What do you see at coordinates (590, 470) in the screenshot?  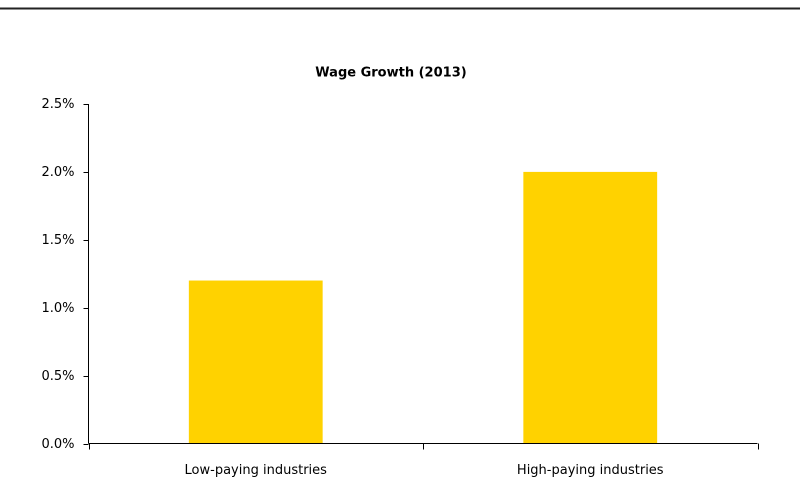 I see `x-tick-label: High-paying industries` at bounding box center [590, 470].